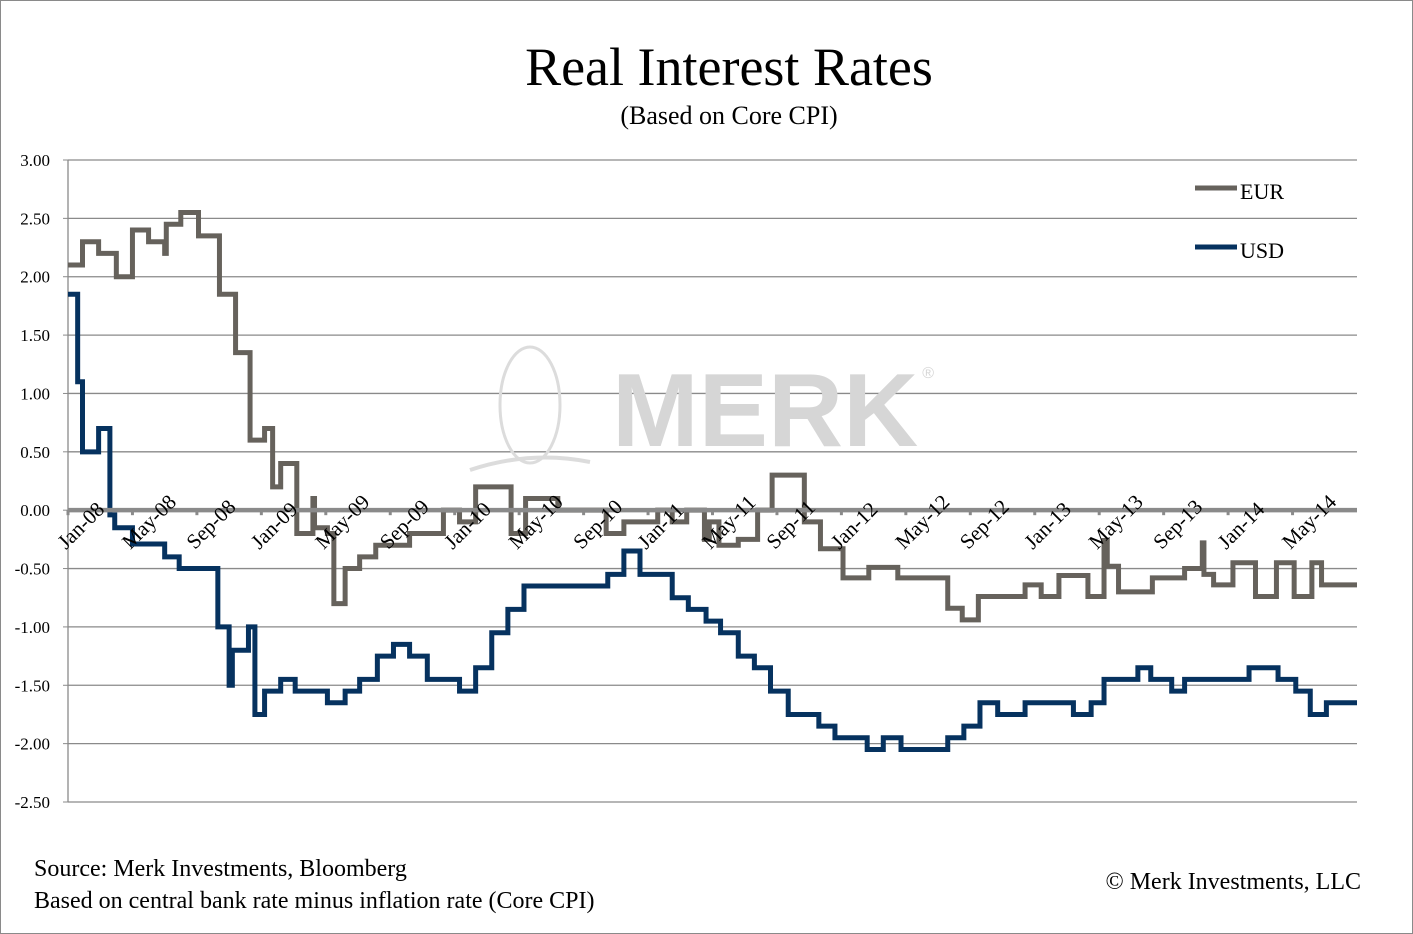 This screenshot has height=934, width=1413. What do you see at coordinates (1262, 191) in the screenshot?
I see `legend-label-eur: EUR` at bounding box center [1262, 191].